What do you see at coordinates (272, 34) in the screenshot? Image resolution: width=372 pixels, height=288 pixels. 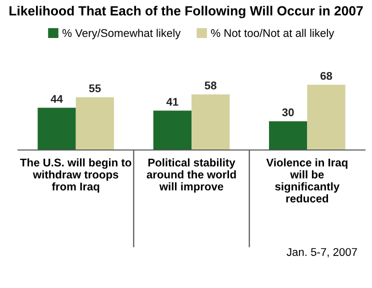 I see `legend-label: % Not too/Not at all likely` at bounding box center [272, 34].